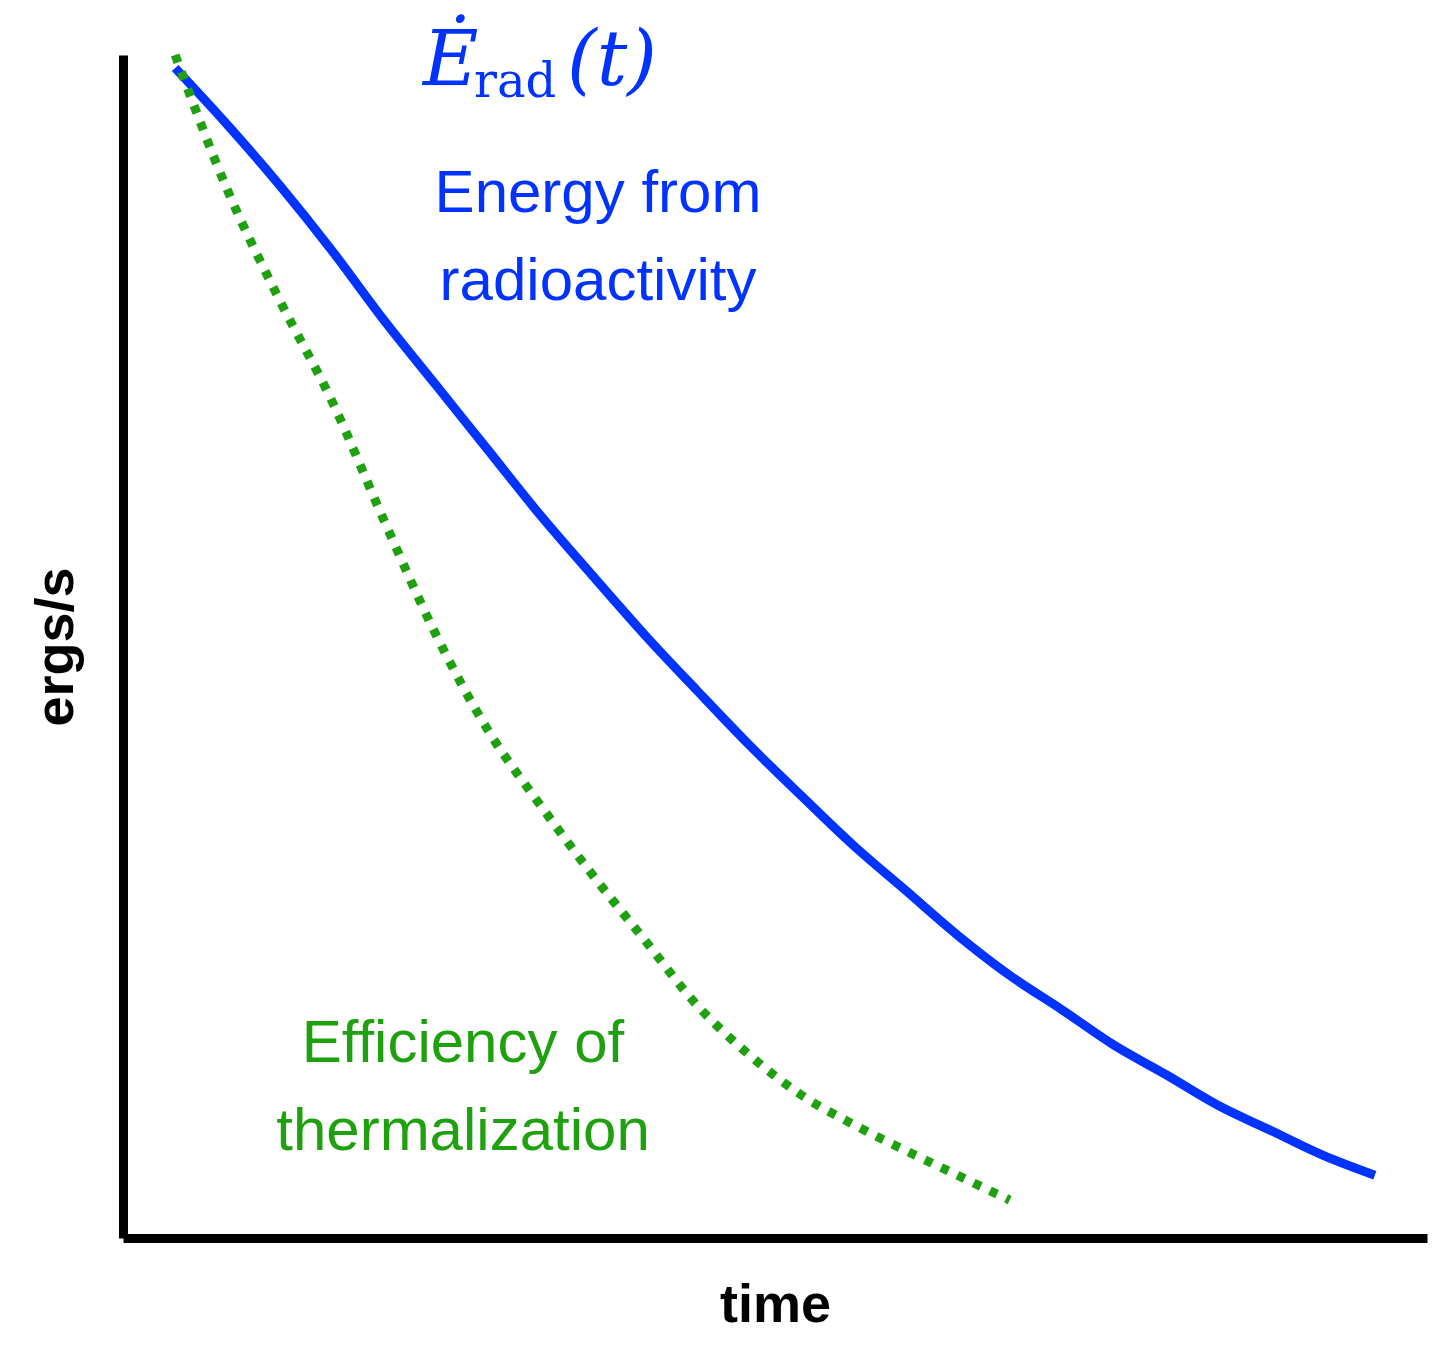  What do you see at coordinates (463, 1085) in the screenshot?
I see `series-label: Efficiency of thermalization` at bounding box center [463, 1085].